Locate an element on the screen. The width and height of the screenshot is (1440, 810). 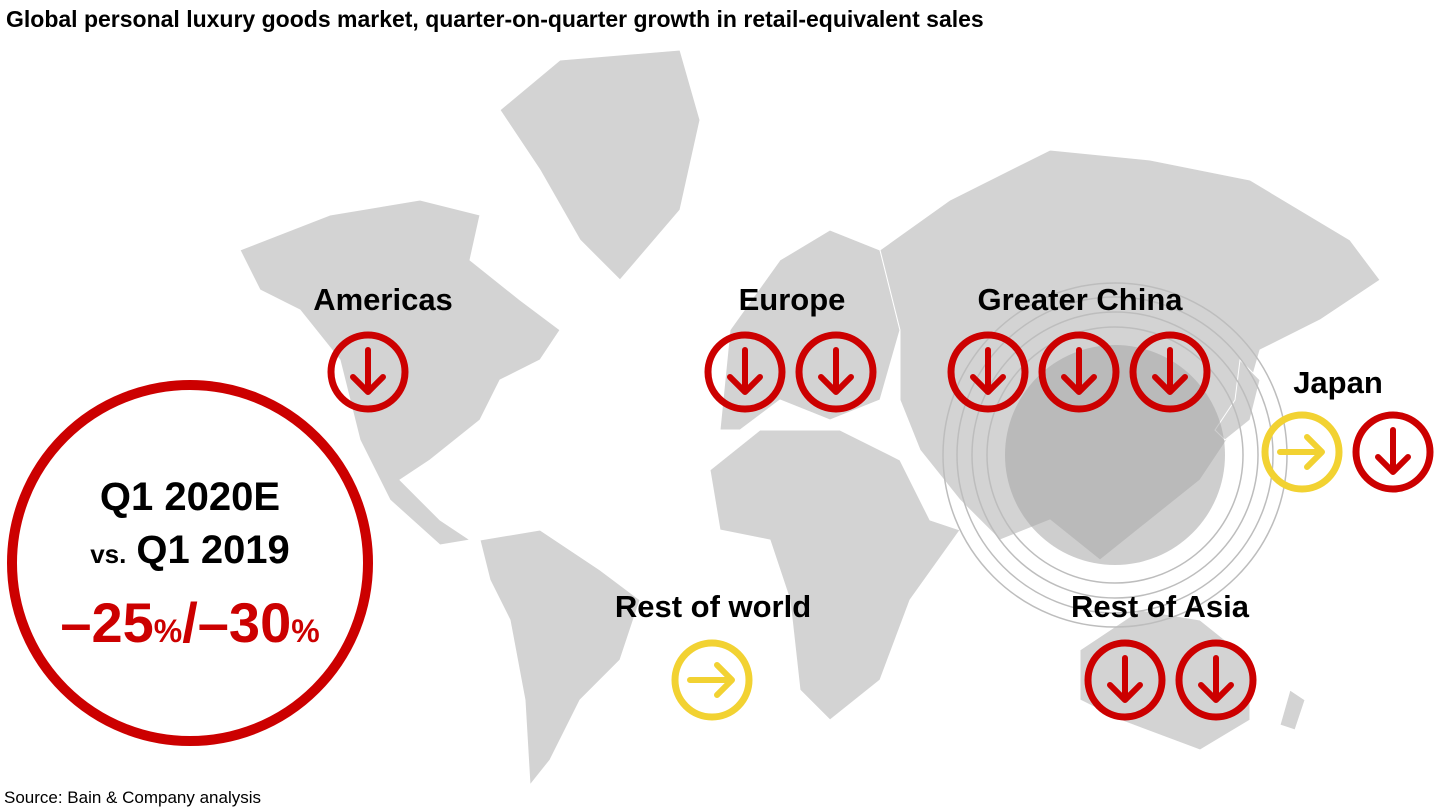
low: –25 is located at coordinates (106, 622).